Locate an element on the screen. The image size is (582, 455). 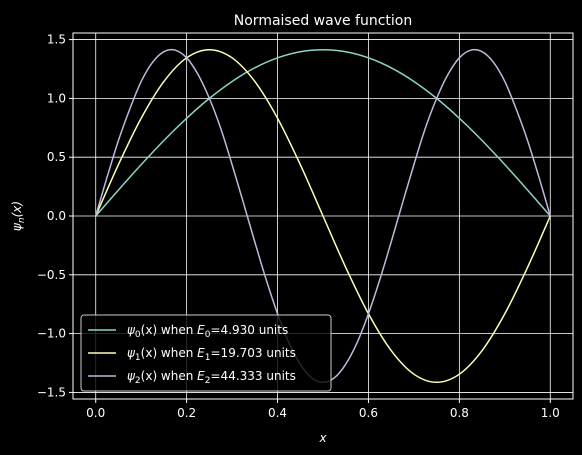
y-tick-label: 0.5 is located at coordinates (56, 157).